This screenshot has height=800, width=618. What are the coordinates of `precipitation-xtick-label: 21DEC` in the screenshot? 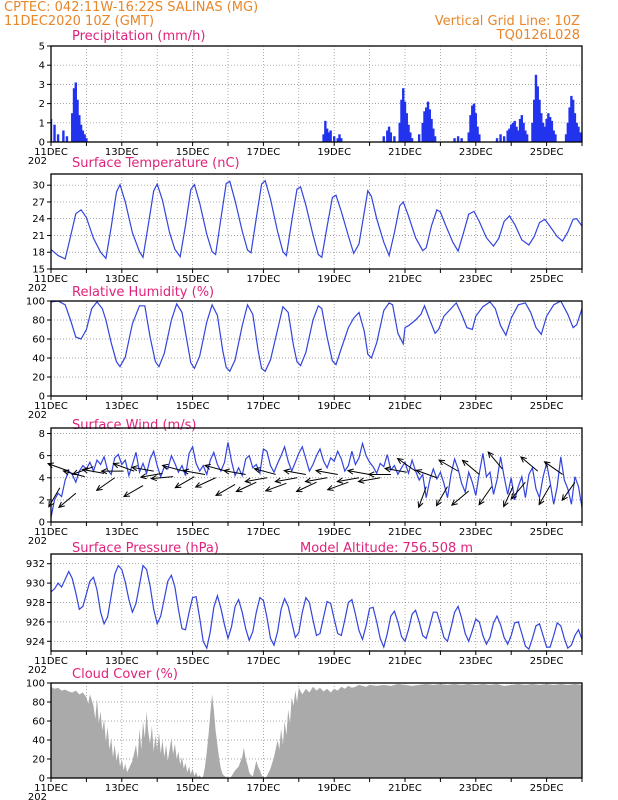 It's located at (405, 152).